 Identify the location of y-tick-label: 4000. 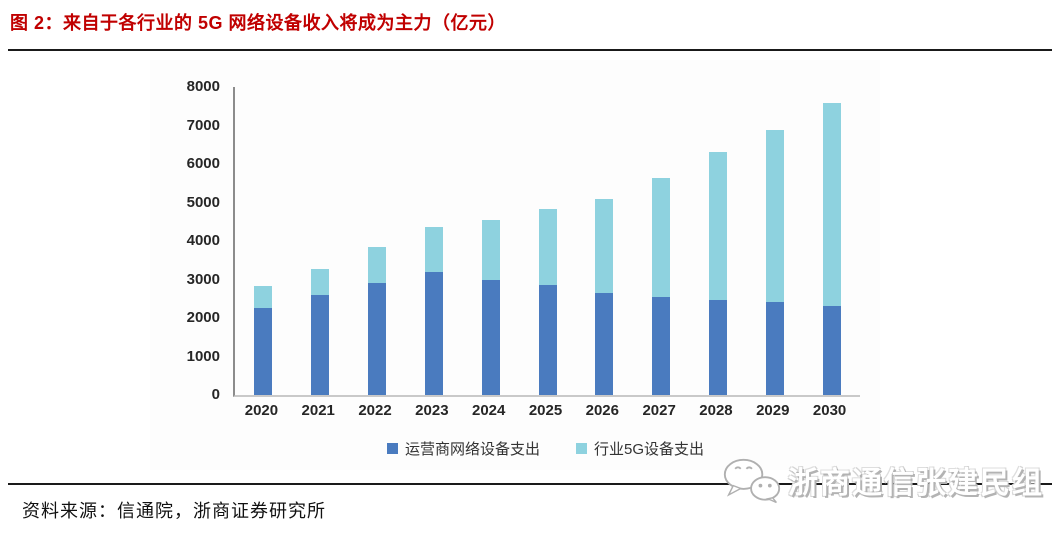
(203, 240).